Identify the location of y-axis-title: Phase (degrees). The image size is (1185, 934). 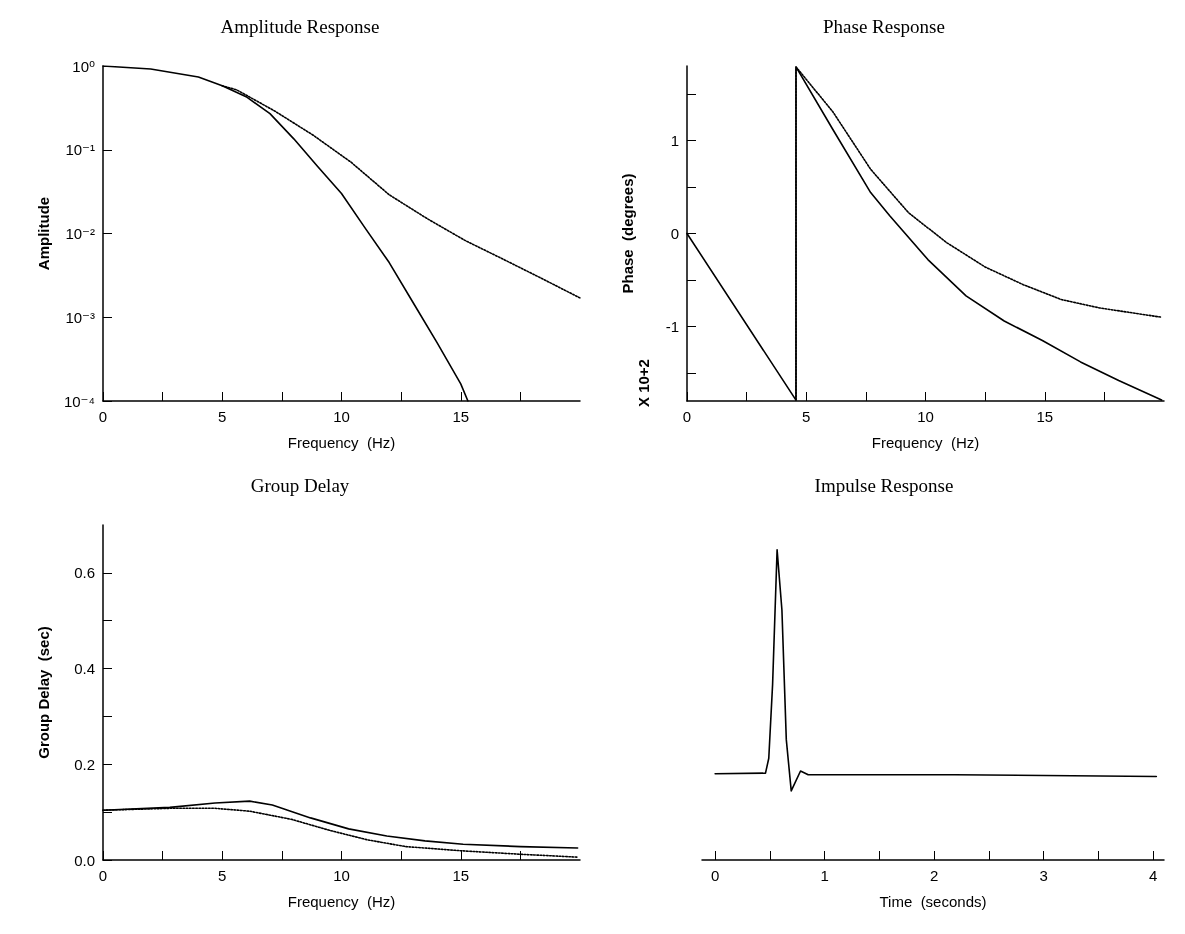
(627, 233).